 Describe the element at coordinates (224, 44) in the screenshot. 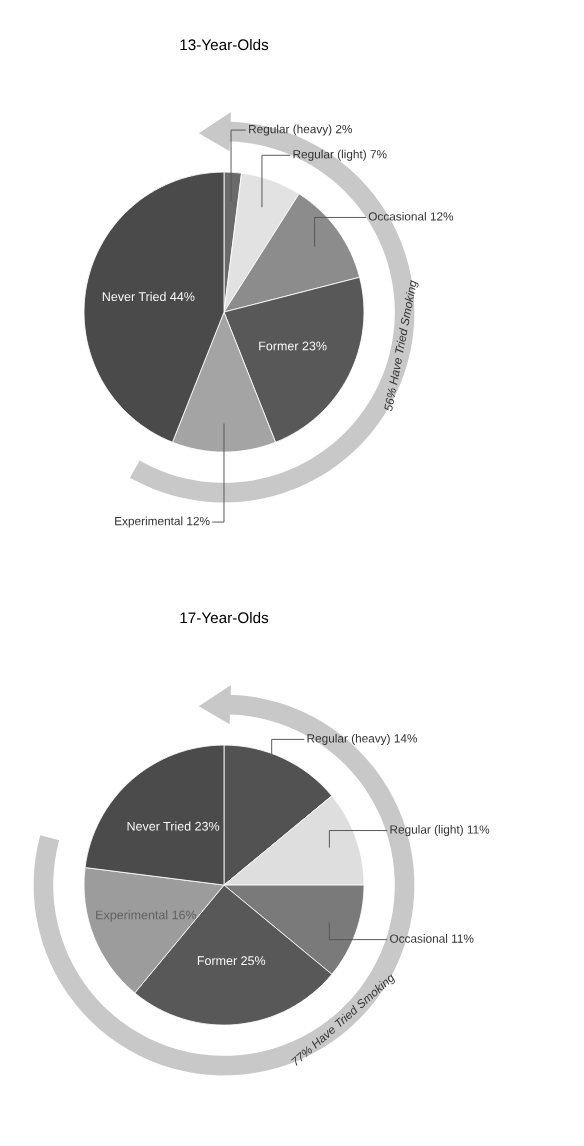

I see `chart-title: 13-Year-Olds` at that location.